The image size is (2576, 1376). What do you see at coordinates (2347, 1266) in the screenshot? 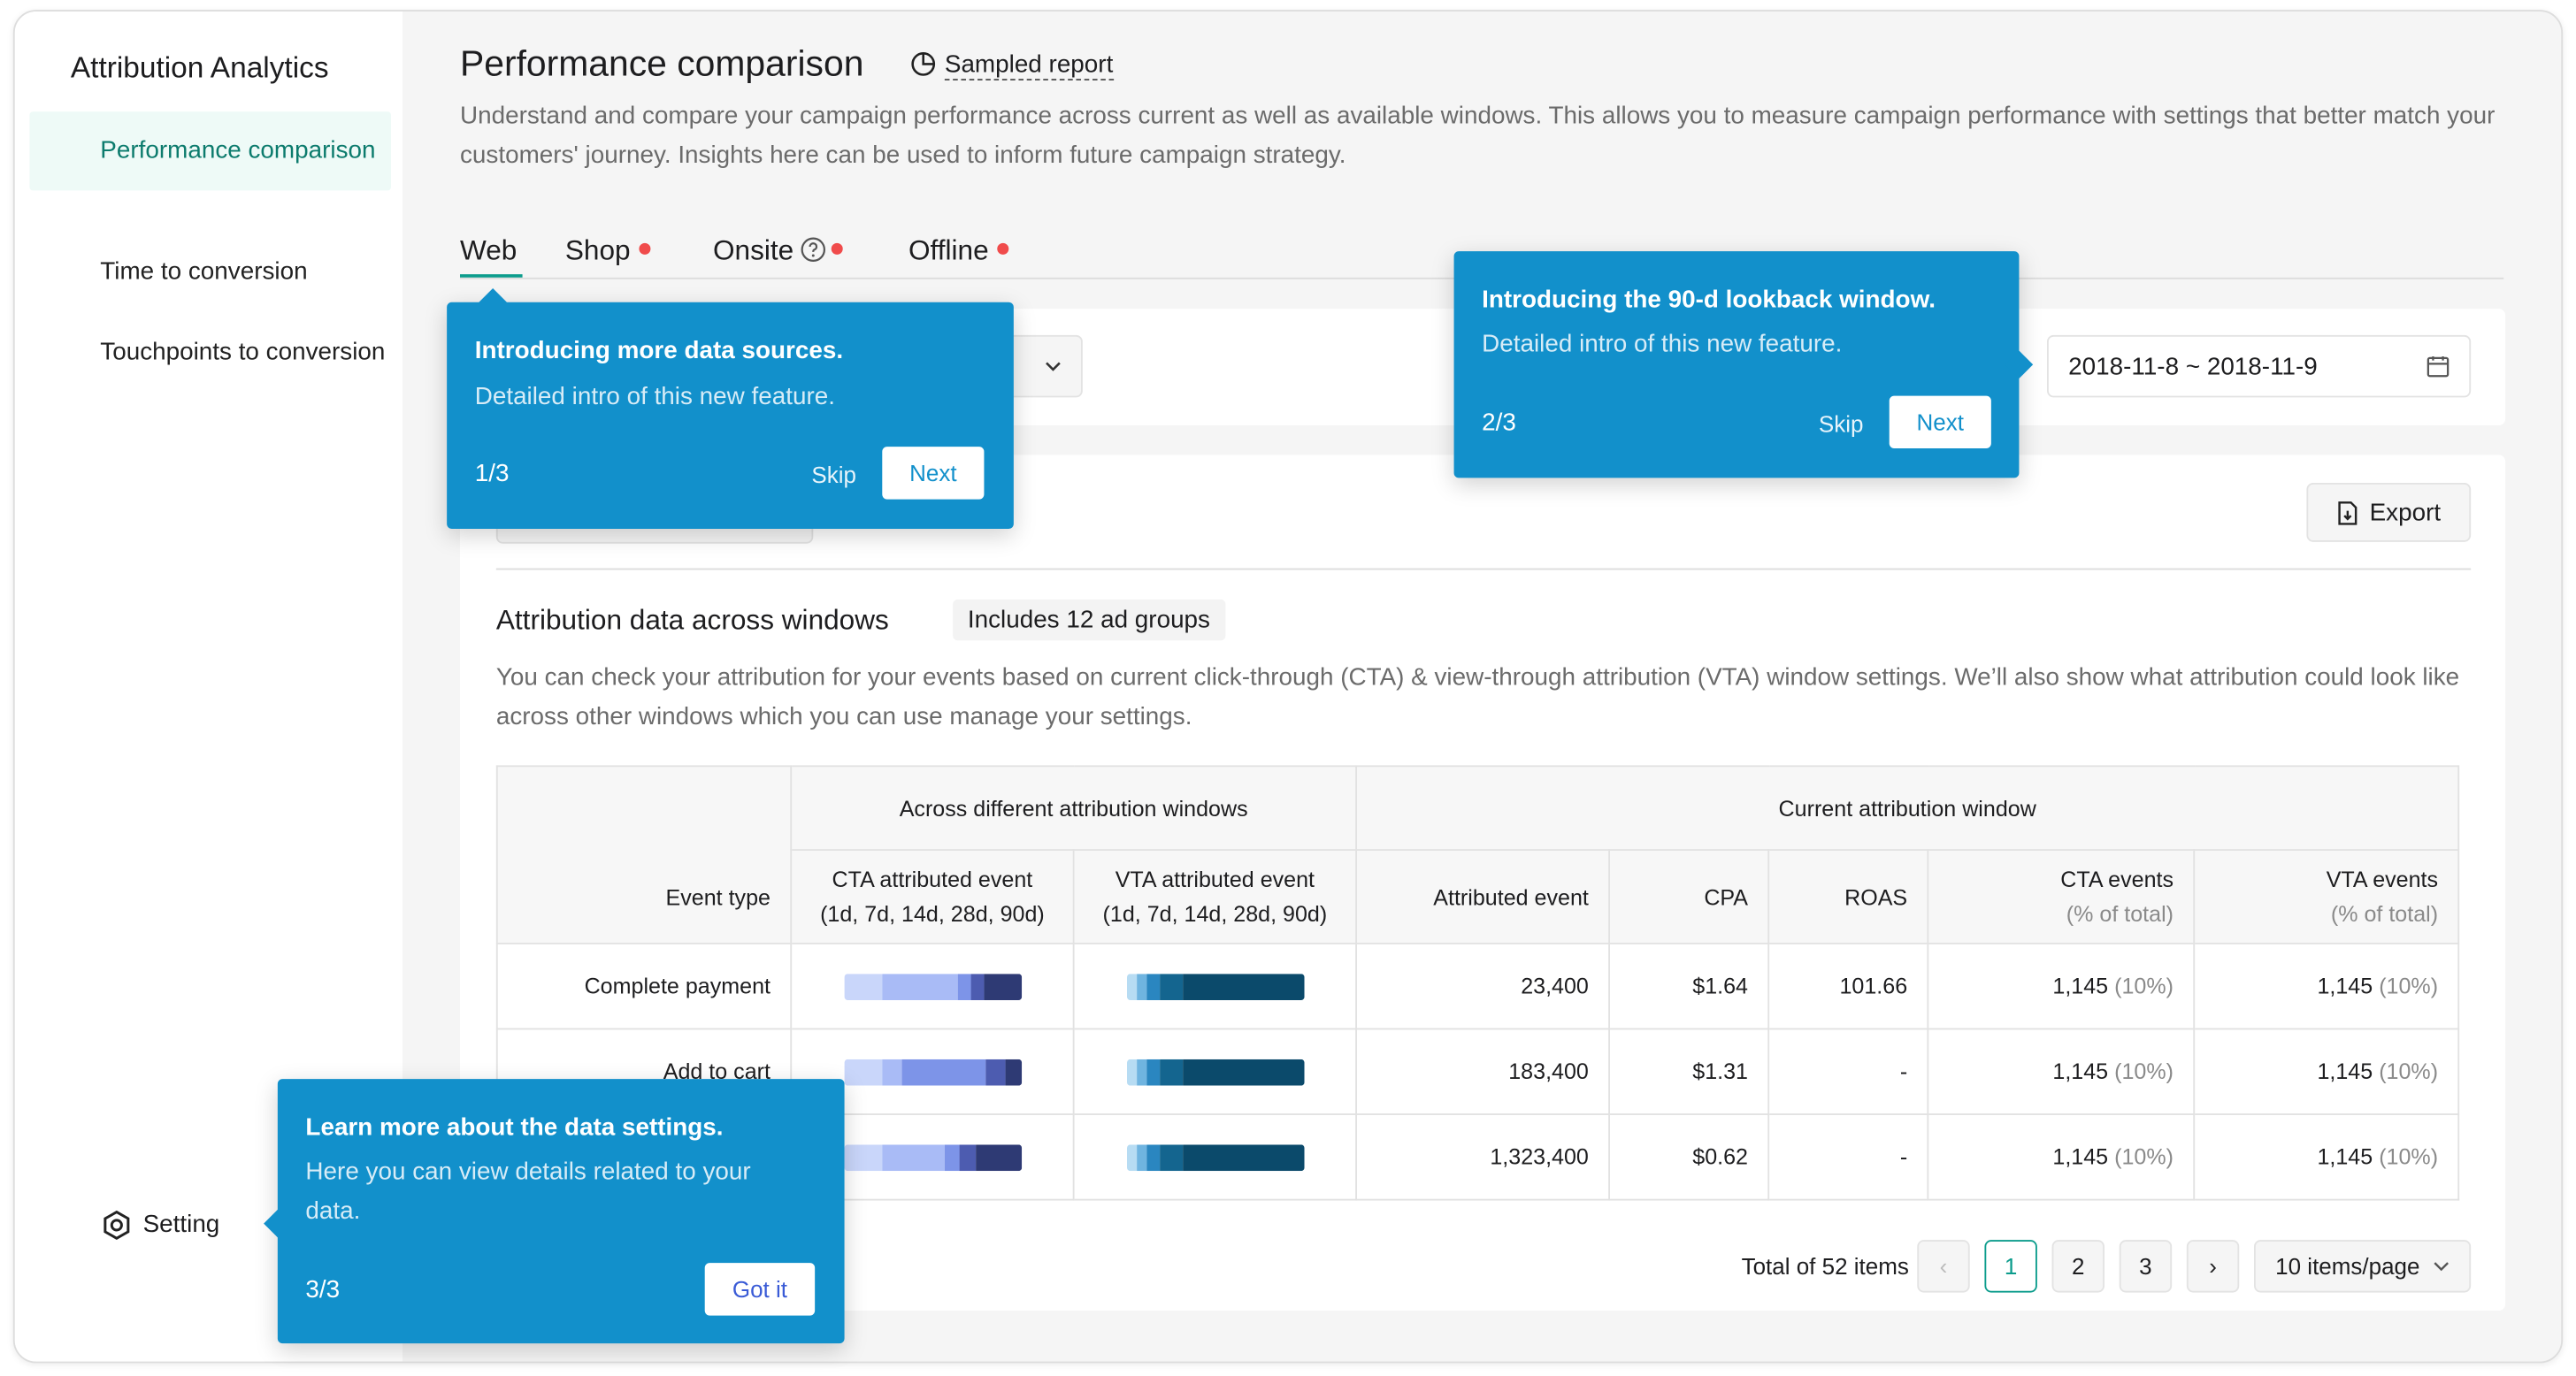
I see `page-size: 10 items/page` at bounding box center [2347, 1266].